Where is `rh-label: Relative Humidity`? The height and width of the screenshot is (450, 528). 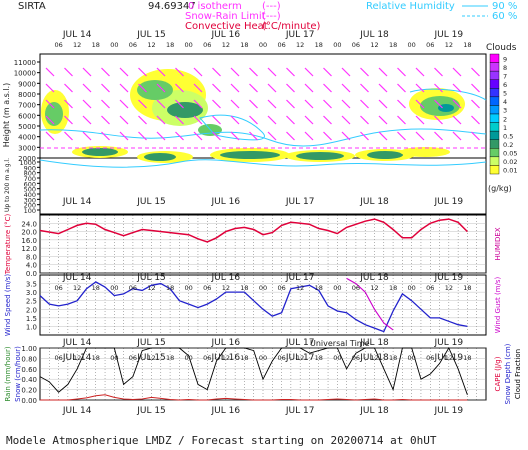 rh-label: Relative Humidity is located at coordinates (410, 6).